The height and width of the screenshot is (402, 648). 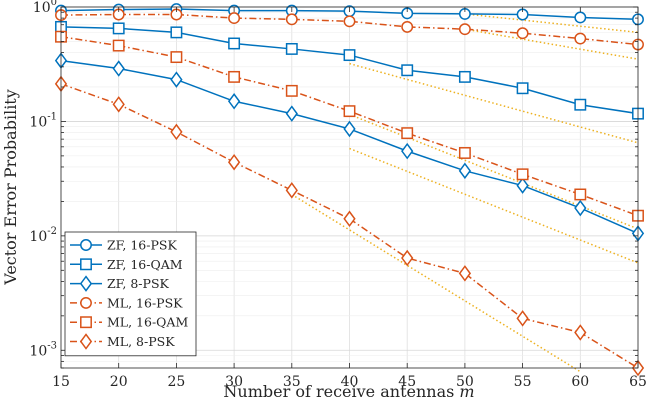 I want to click on x-axis-label: Number of receive antennas m, so click(x=348, y=391).